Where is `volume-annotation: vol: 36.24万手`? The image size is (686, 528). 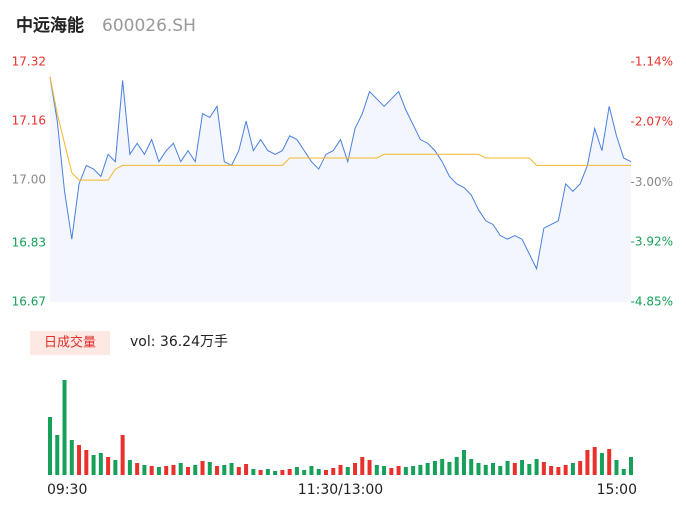 volume-annotation: vol: 36.24万手 is located at coordinates (179, 342).